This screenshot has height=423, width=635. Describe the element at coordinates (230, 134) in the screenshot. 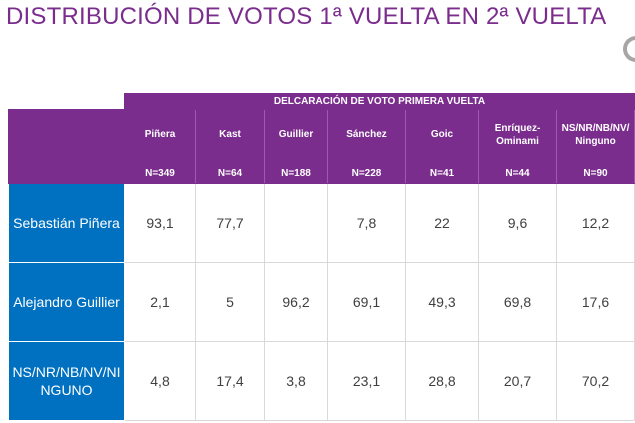

I see `column-label: Kast` at that location.